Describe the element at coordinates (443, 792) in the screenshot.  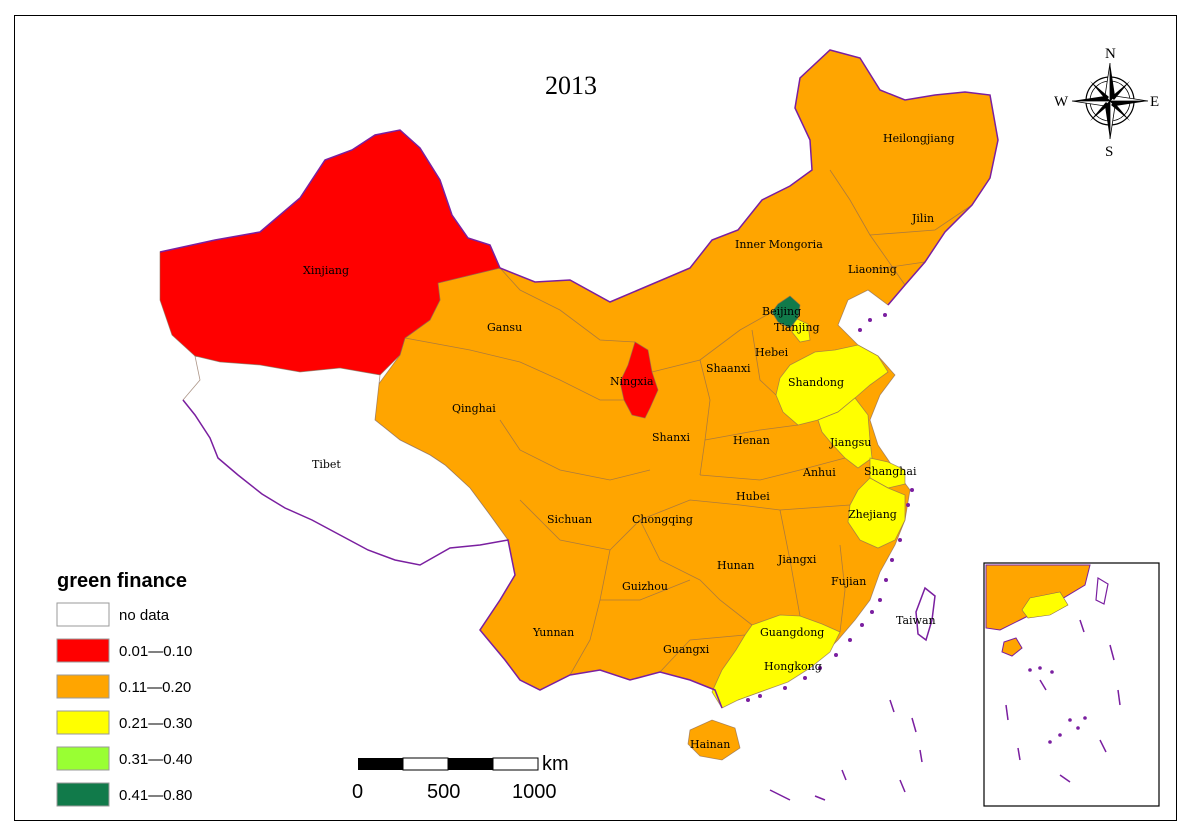
I see `scale-tick-500: 500` at that location.